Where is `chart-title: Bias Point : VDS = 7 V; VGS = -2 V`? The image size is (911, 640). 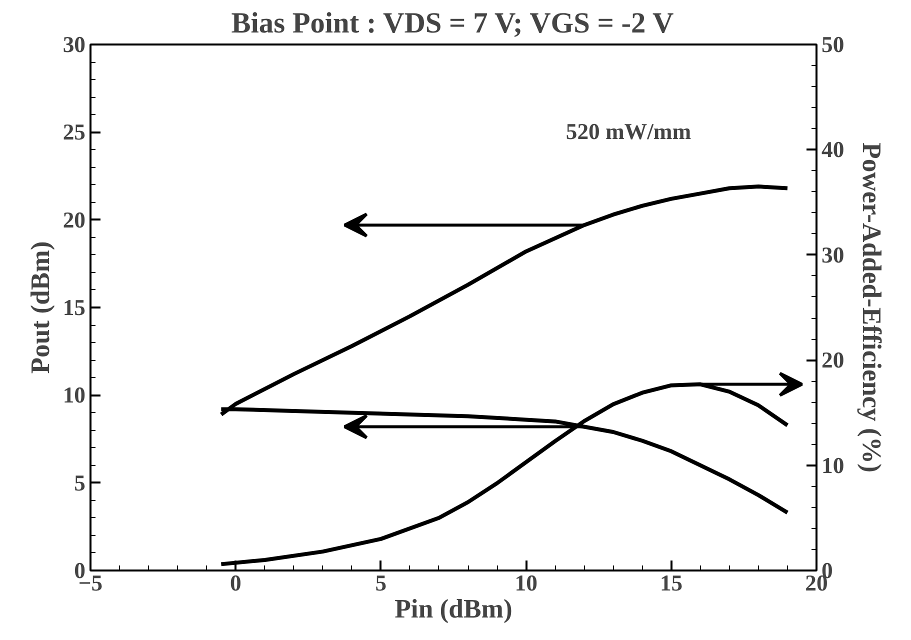
chart-title: Bias Point : VDS = 7 V; VGS = -2 V is located at coordinates (452, 24).